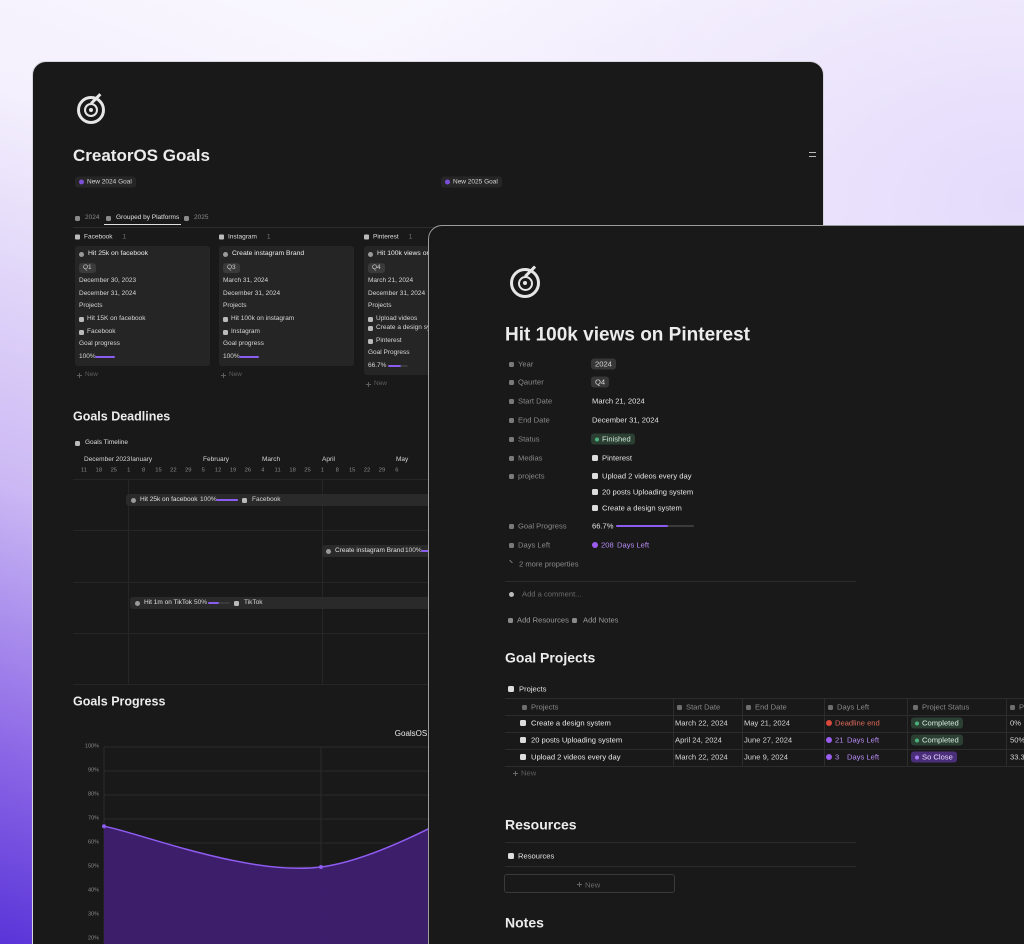 The image size is (1024, 944). What do you see at coordinates (533, 689) in the screenshot?
I see `view-tab: Projects` at bounding box center [533, 689].